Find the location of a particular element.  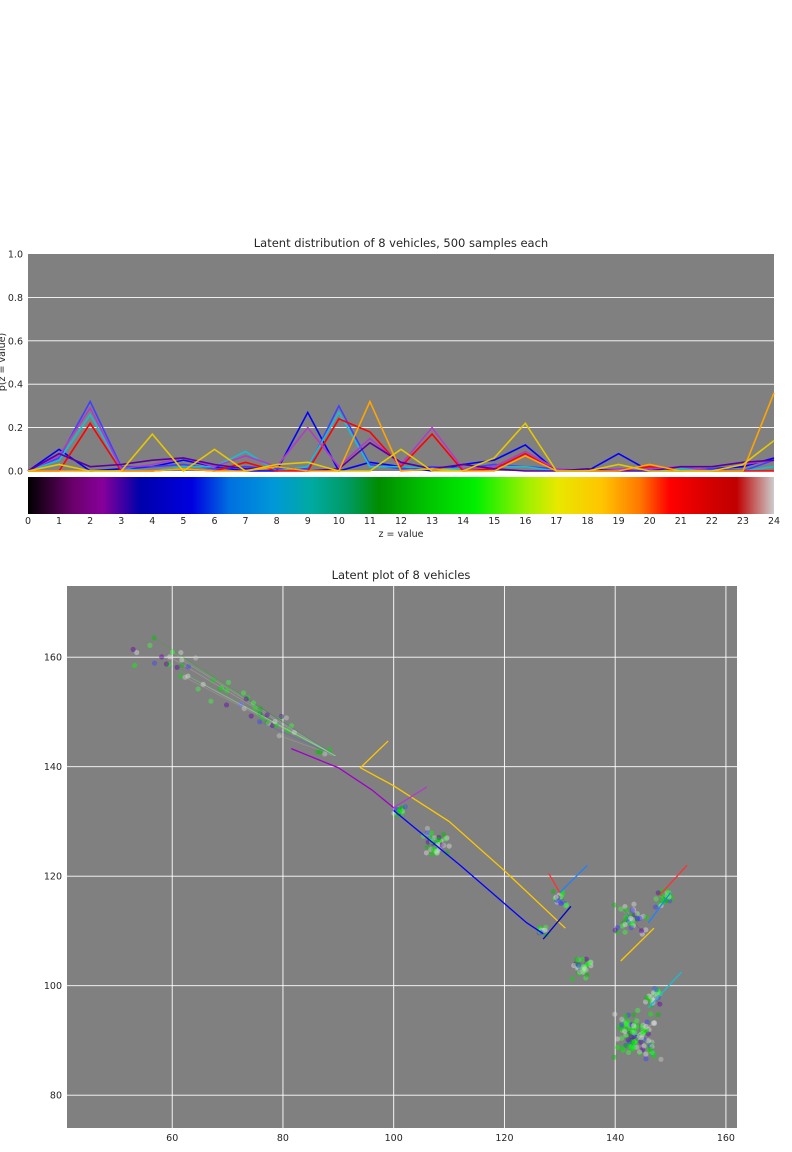

chart2-y-tick-label: 120 is located at coordinates (53, 877).